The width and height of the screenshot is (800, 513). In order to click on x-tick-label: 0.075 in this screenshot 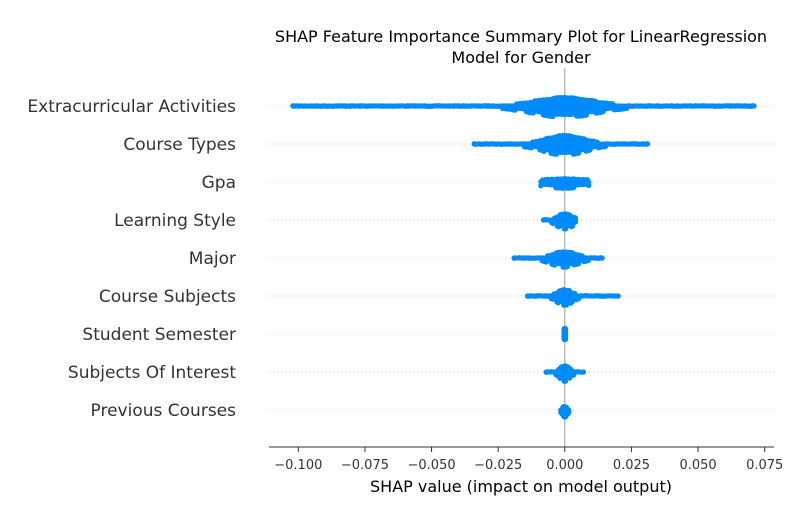, I will do `click(764, 465)`.